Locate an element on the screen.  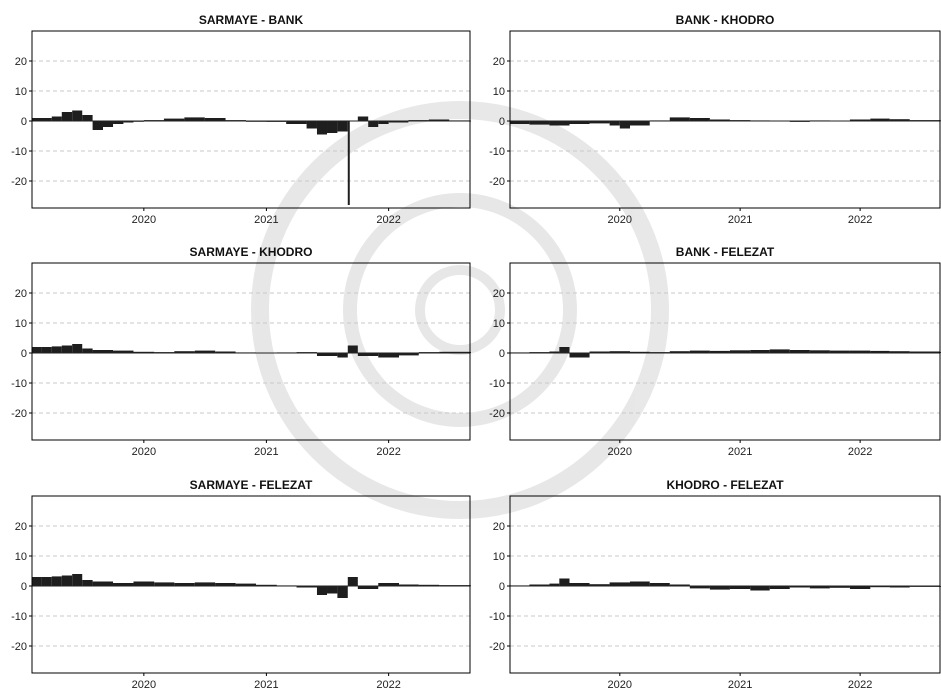
panel-title: BANK - KHODRO is located at coordinates (725, 20).